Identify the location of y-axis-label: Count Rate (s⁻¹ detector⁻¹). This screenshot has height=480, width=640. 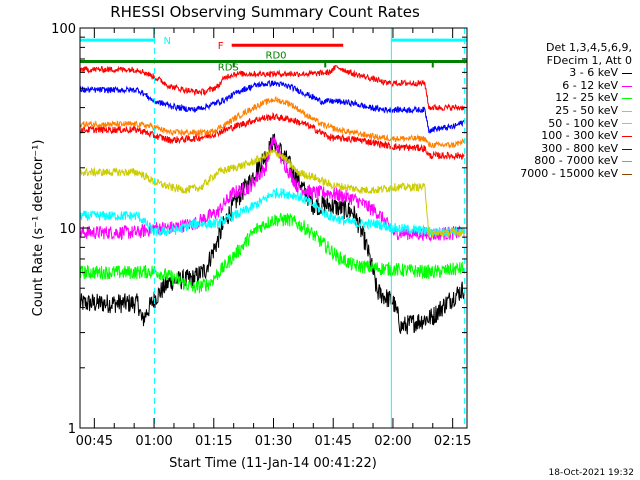
(38, 228).